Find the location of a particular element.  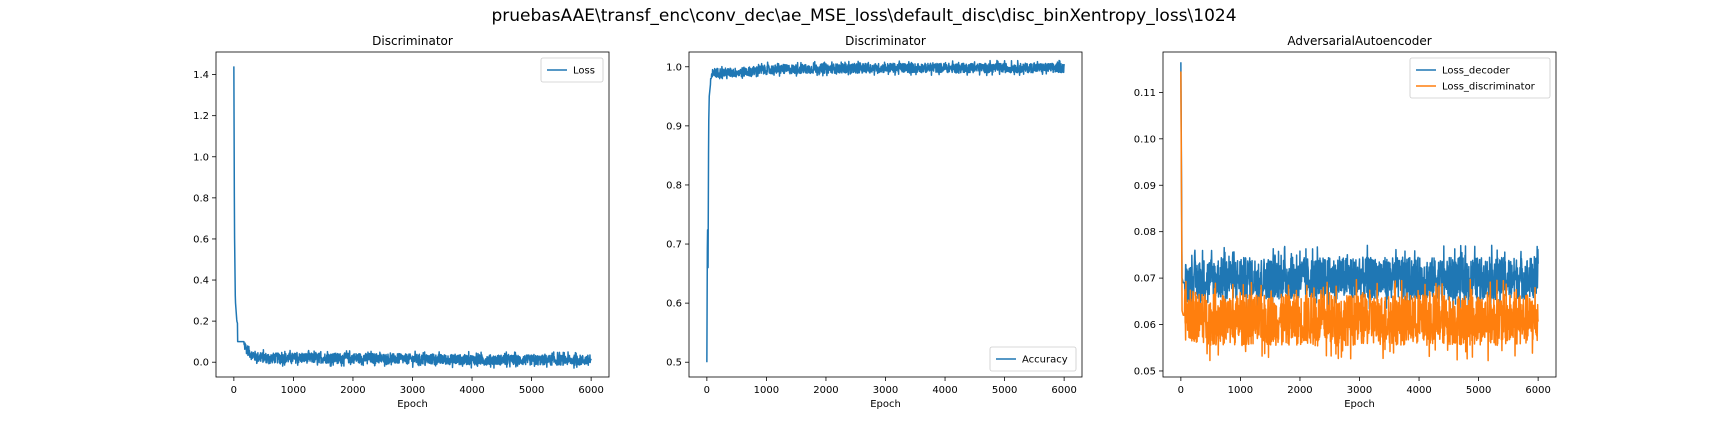

y-tick-label: 0.09 is located at coordinates (1145, 186).